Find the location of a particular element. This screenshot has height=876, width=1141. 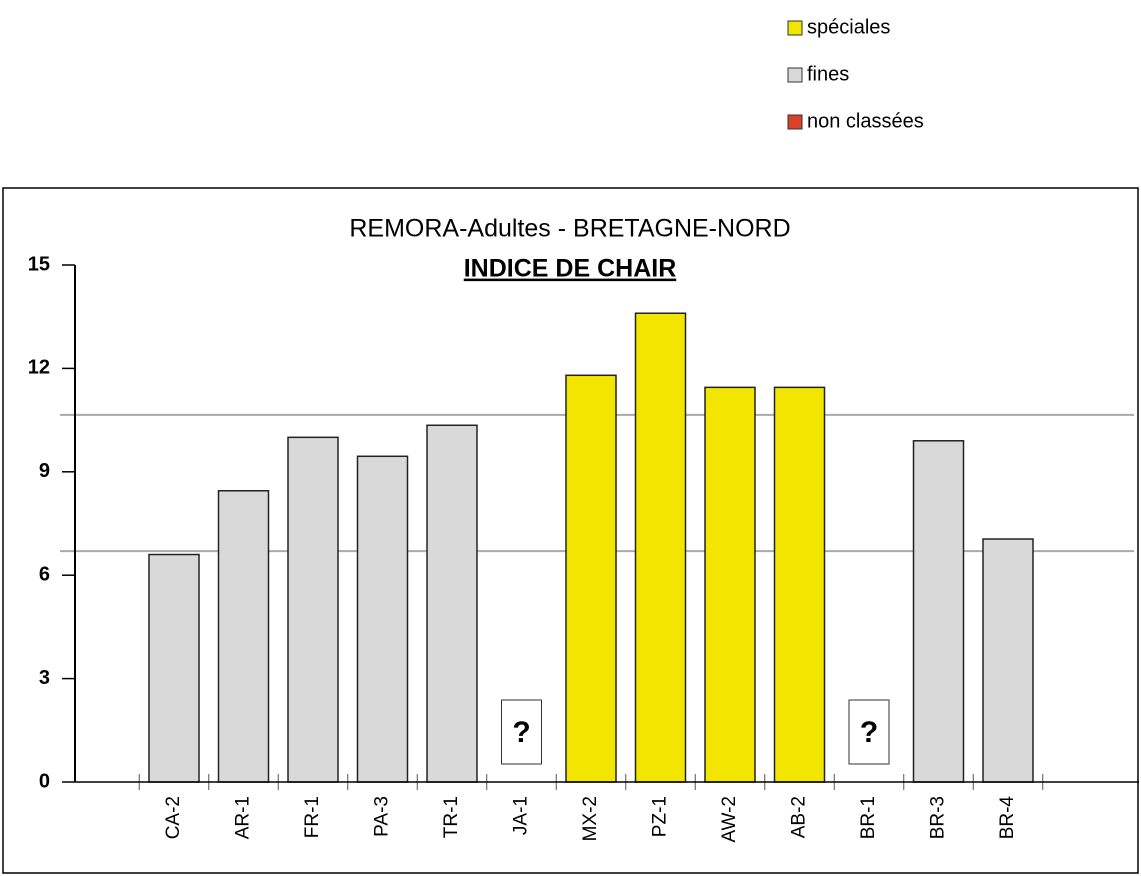

y-tick-label: 0 is located at coordinates (44, 781).